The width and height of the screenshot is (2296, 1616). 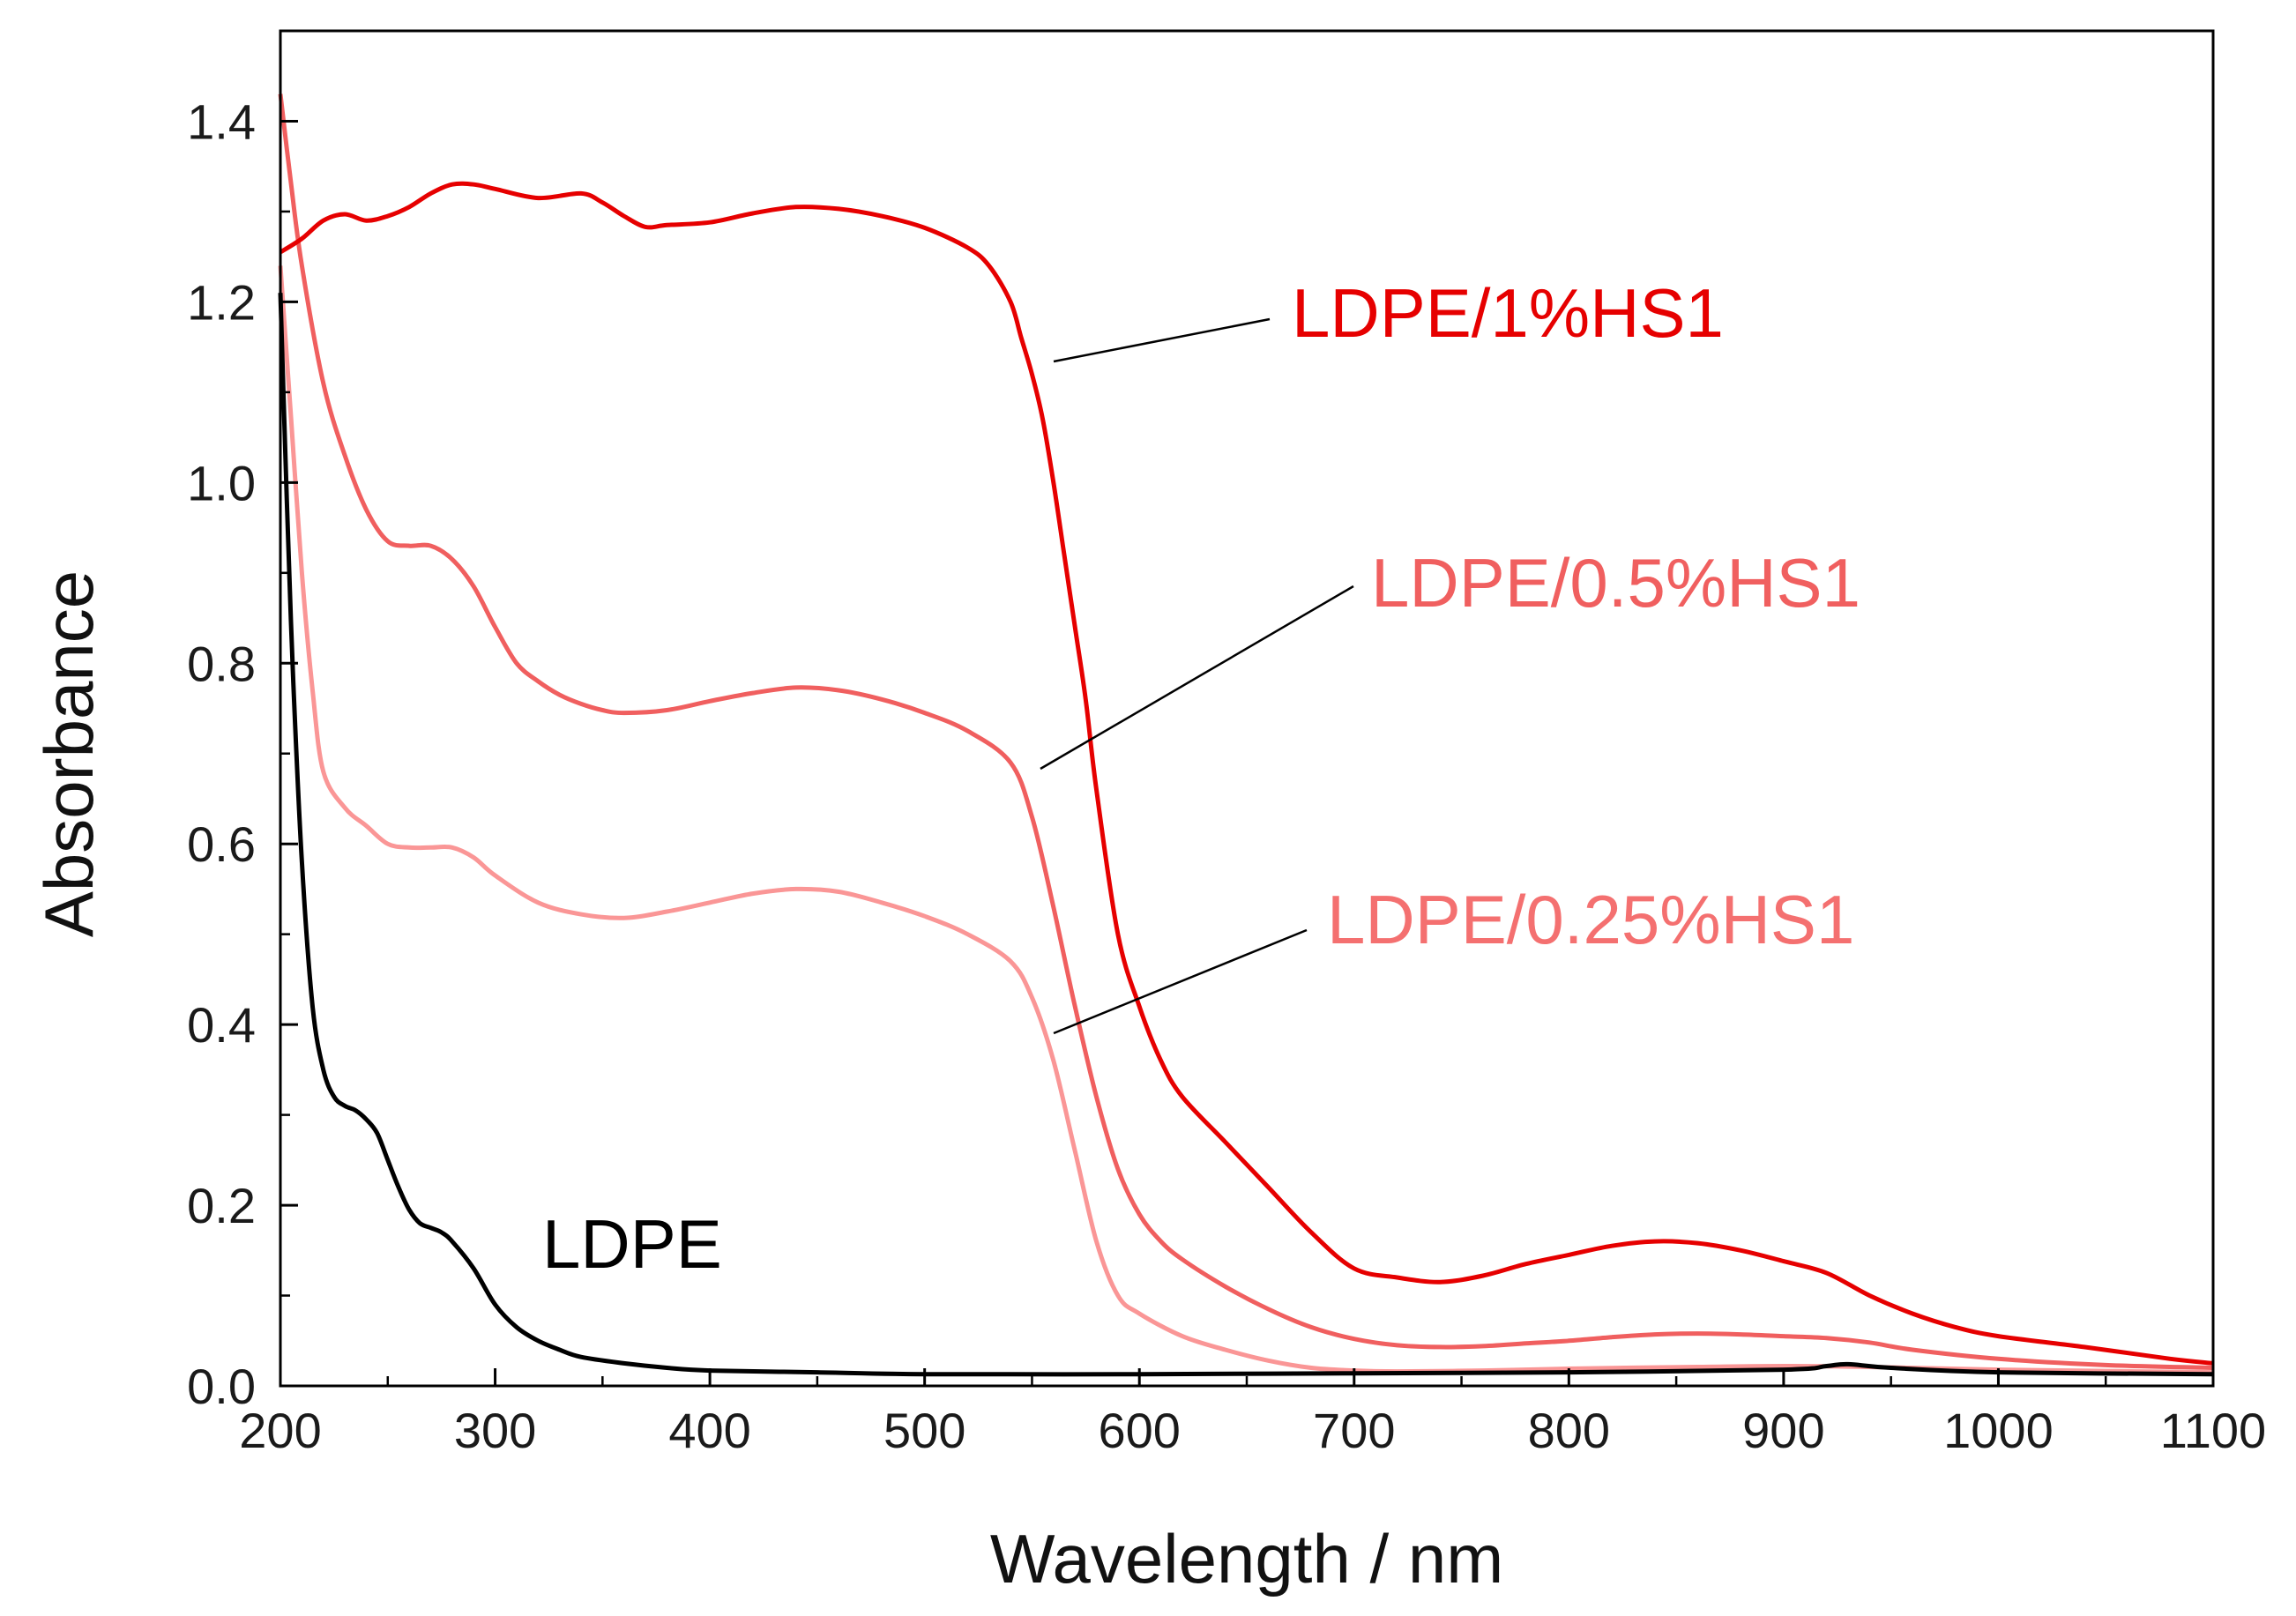 I want to click on y-tick-label: 0.4, so click(x=221, y=1025).